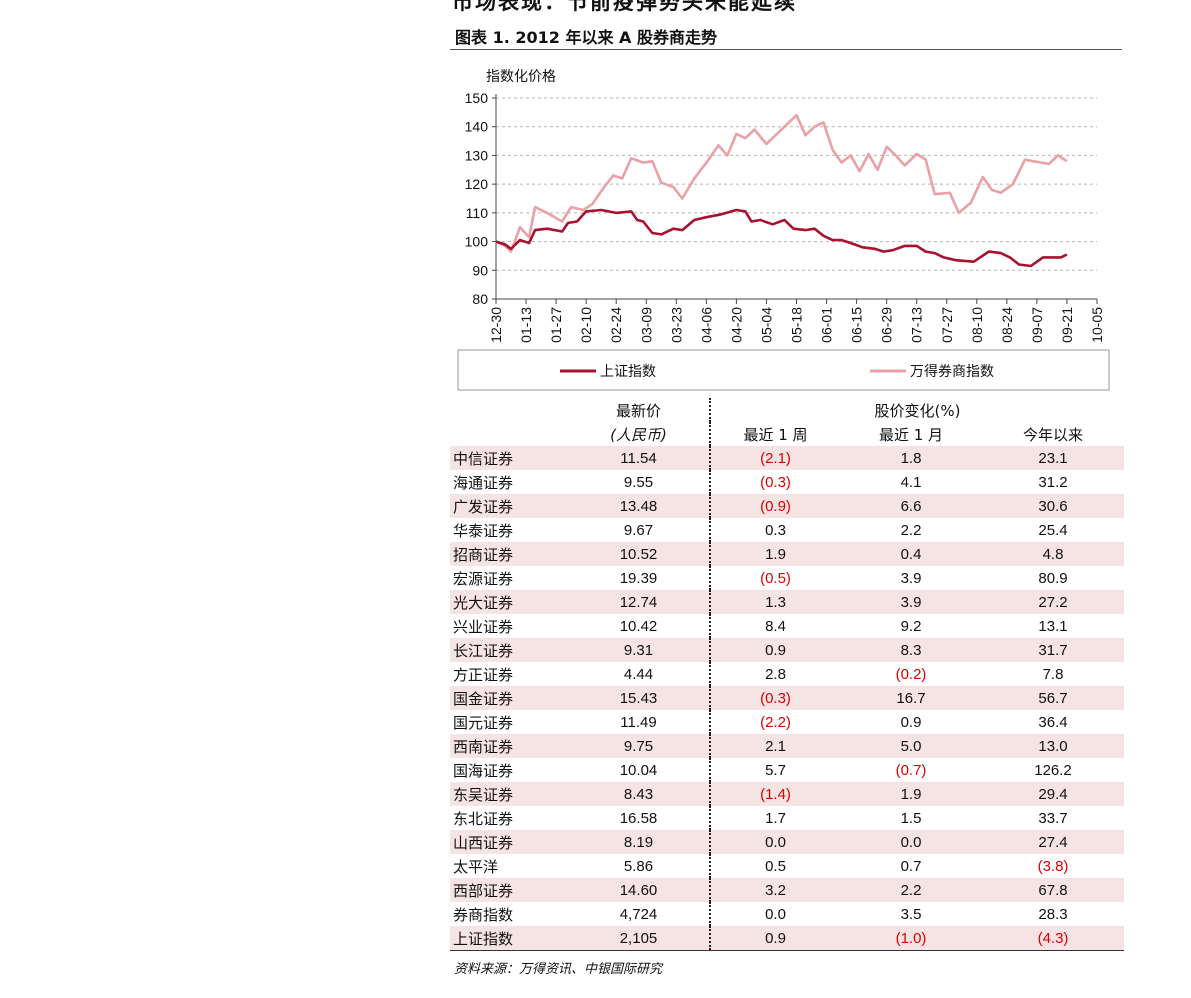  Describe the element at coordinates (911, 746) in the screenshot. I see `month-change-cell: 5.0` at that location.